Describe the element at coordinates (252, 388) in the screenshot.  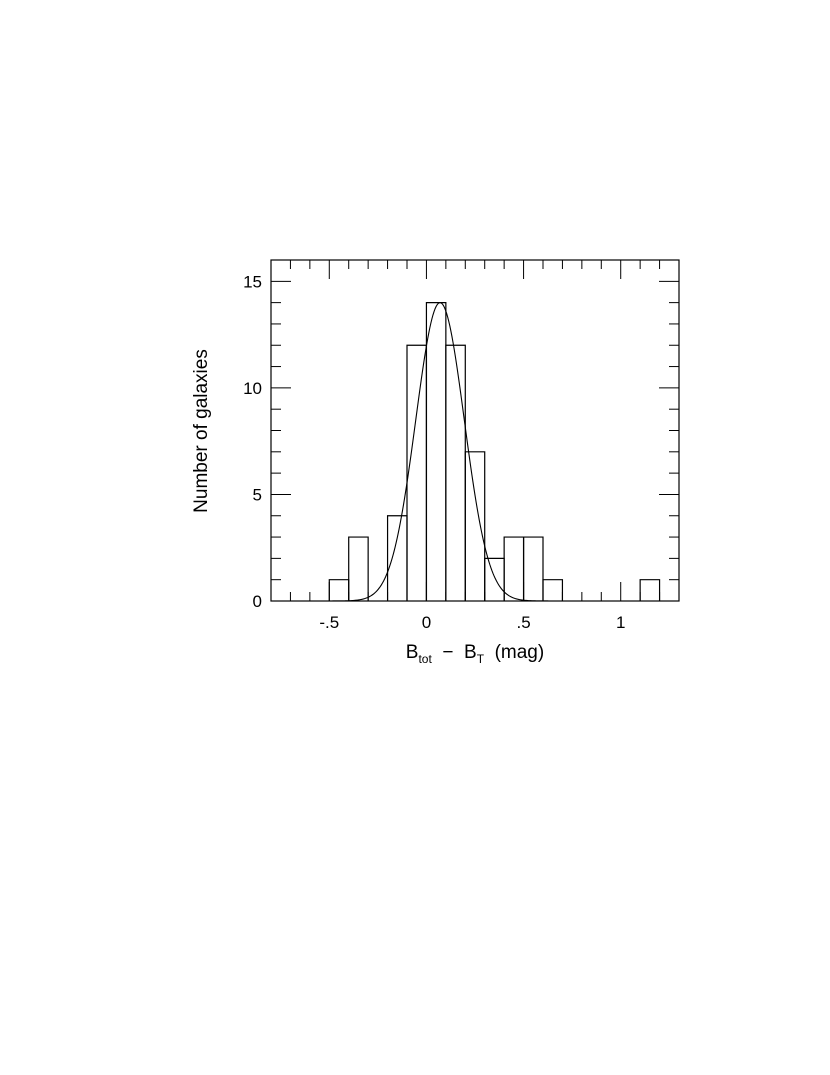
I see `y-tick-label: 10` at that location.